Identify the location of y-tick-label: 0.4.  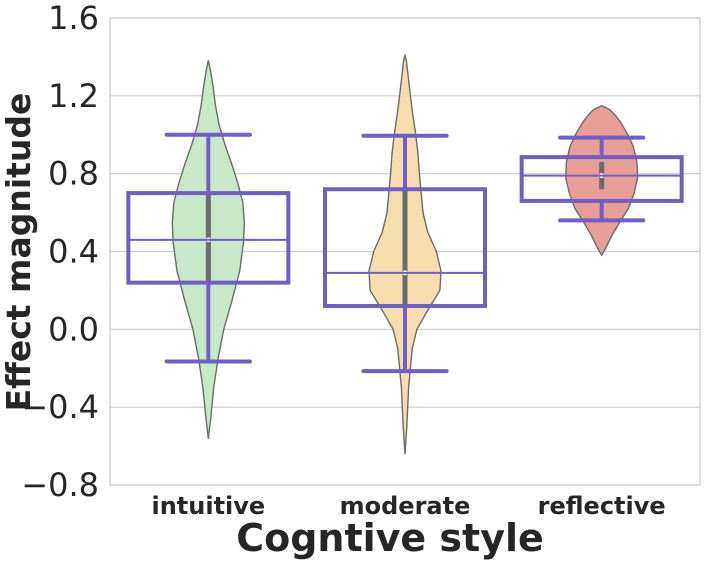
(73, 252).